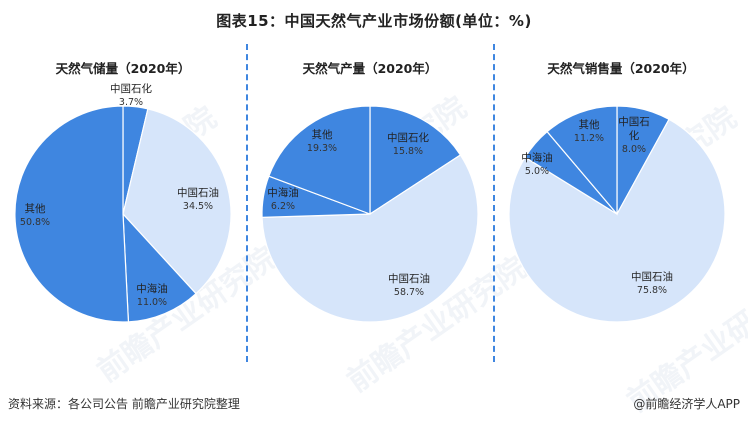 Image resolution: width=748 pixels, height=423 pixels. I want to click on chart-title: 图表15：中国天然气产业市场份额(单位：%), so click(374, 21).